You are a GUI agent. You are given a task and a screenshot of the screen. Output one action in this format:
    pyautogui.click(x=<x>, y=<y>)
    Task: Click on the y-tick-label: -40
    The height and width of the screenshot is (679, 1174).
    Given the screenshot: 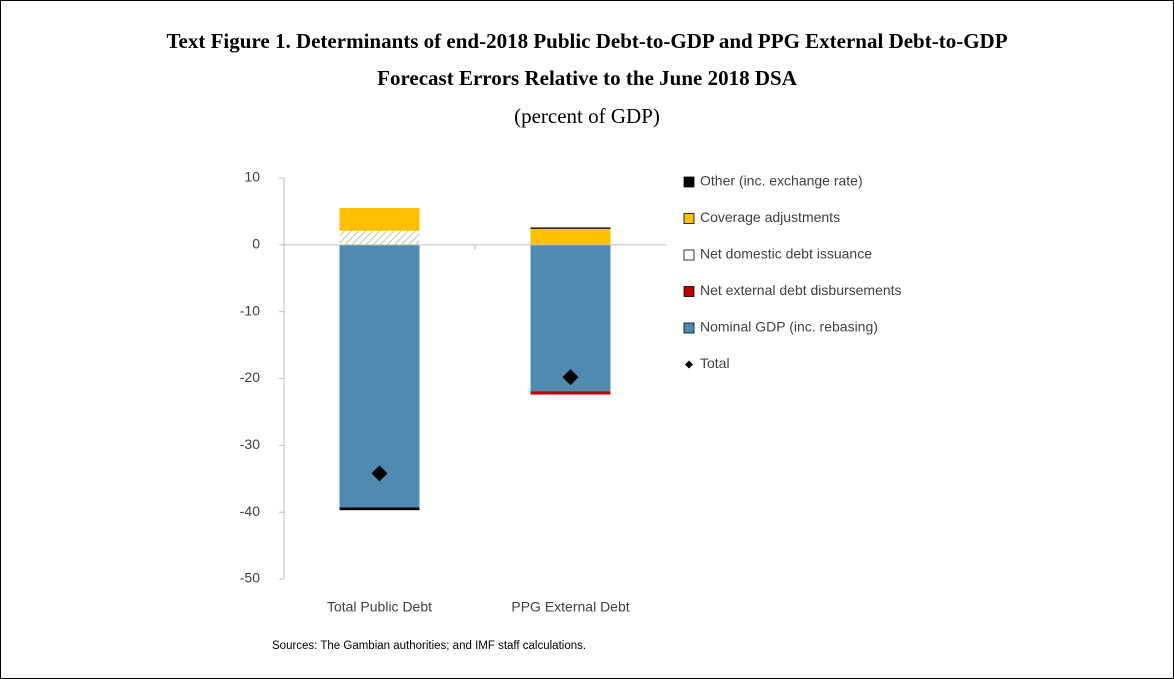 What is the action you would take?
    pyautogui.click(x=250, y=511)
    